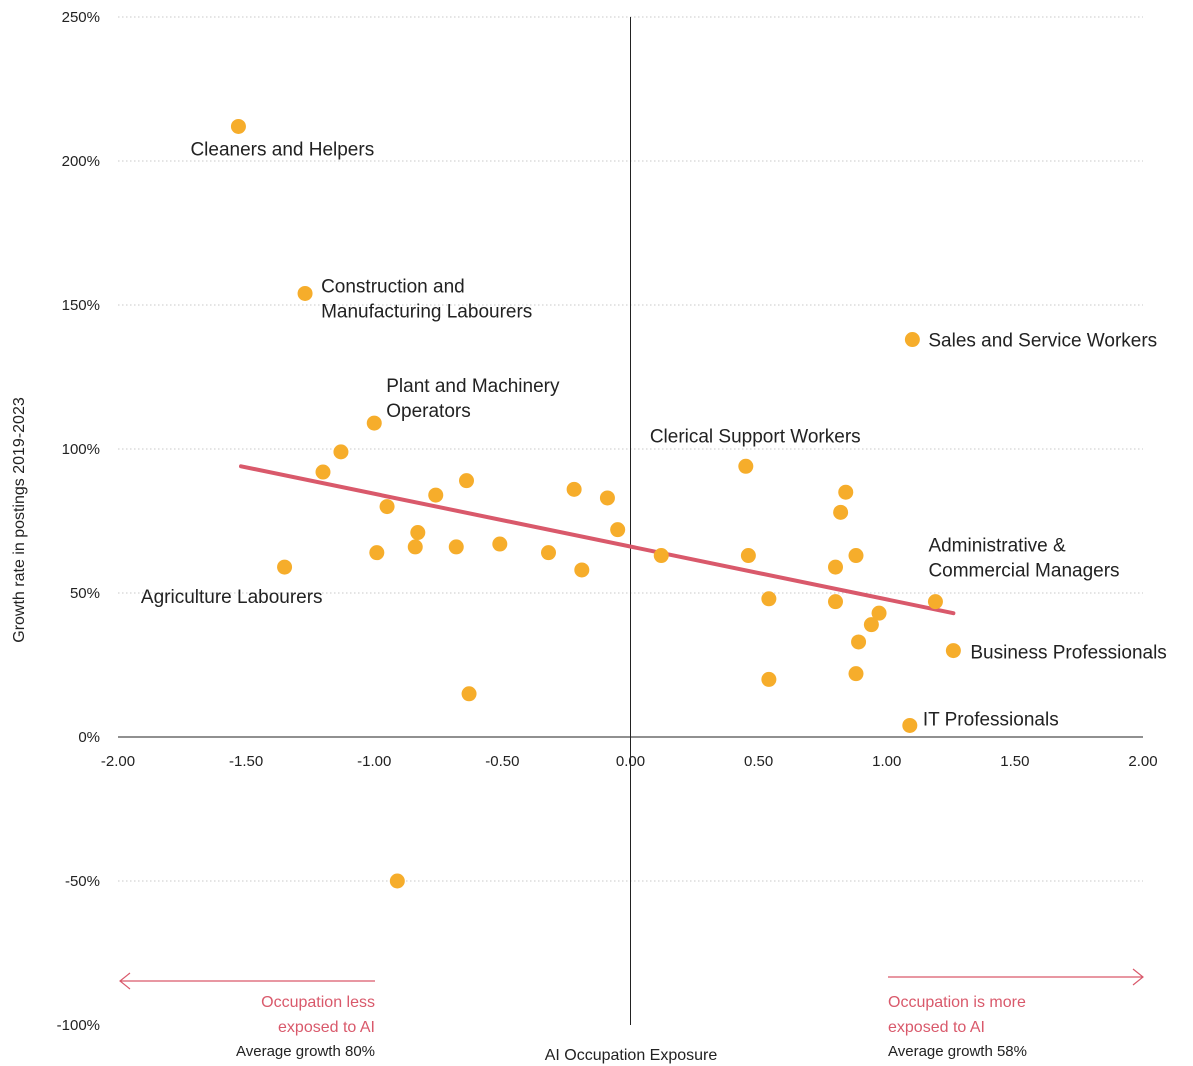 This screenshot has width=1193, height=1066. Describe the element at coordinates (502, 761) in the screenshot. I see `x-tick-label: -0.50` at that location.